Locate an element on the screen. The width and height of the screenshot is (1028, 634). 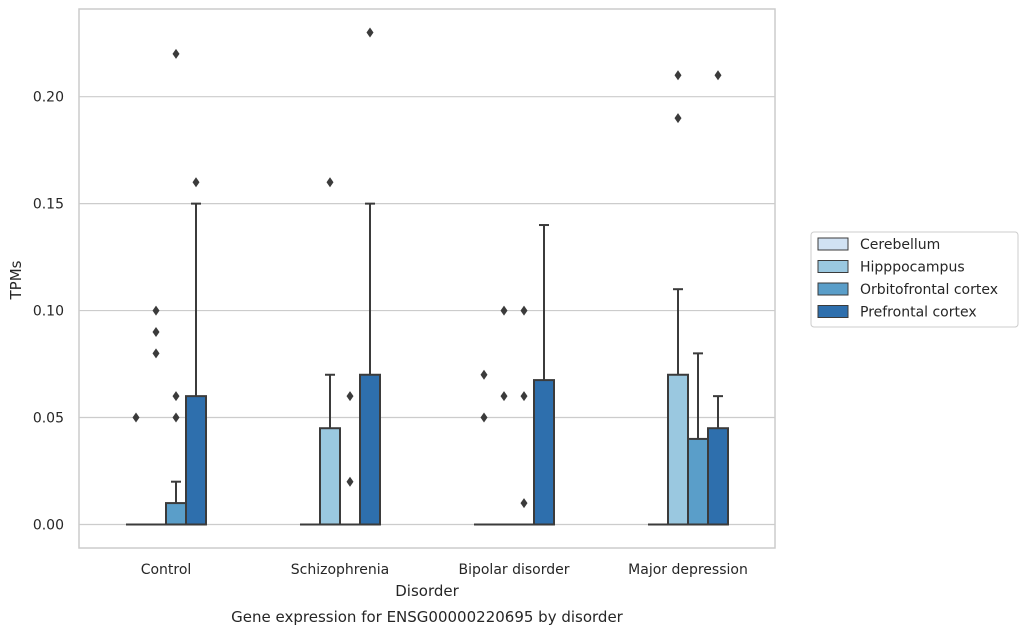
y-axis-label: TPMs is located at coordinates (16, 280).